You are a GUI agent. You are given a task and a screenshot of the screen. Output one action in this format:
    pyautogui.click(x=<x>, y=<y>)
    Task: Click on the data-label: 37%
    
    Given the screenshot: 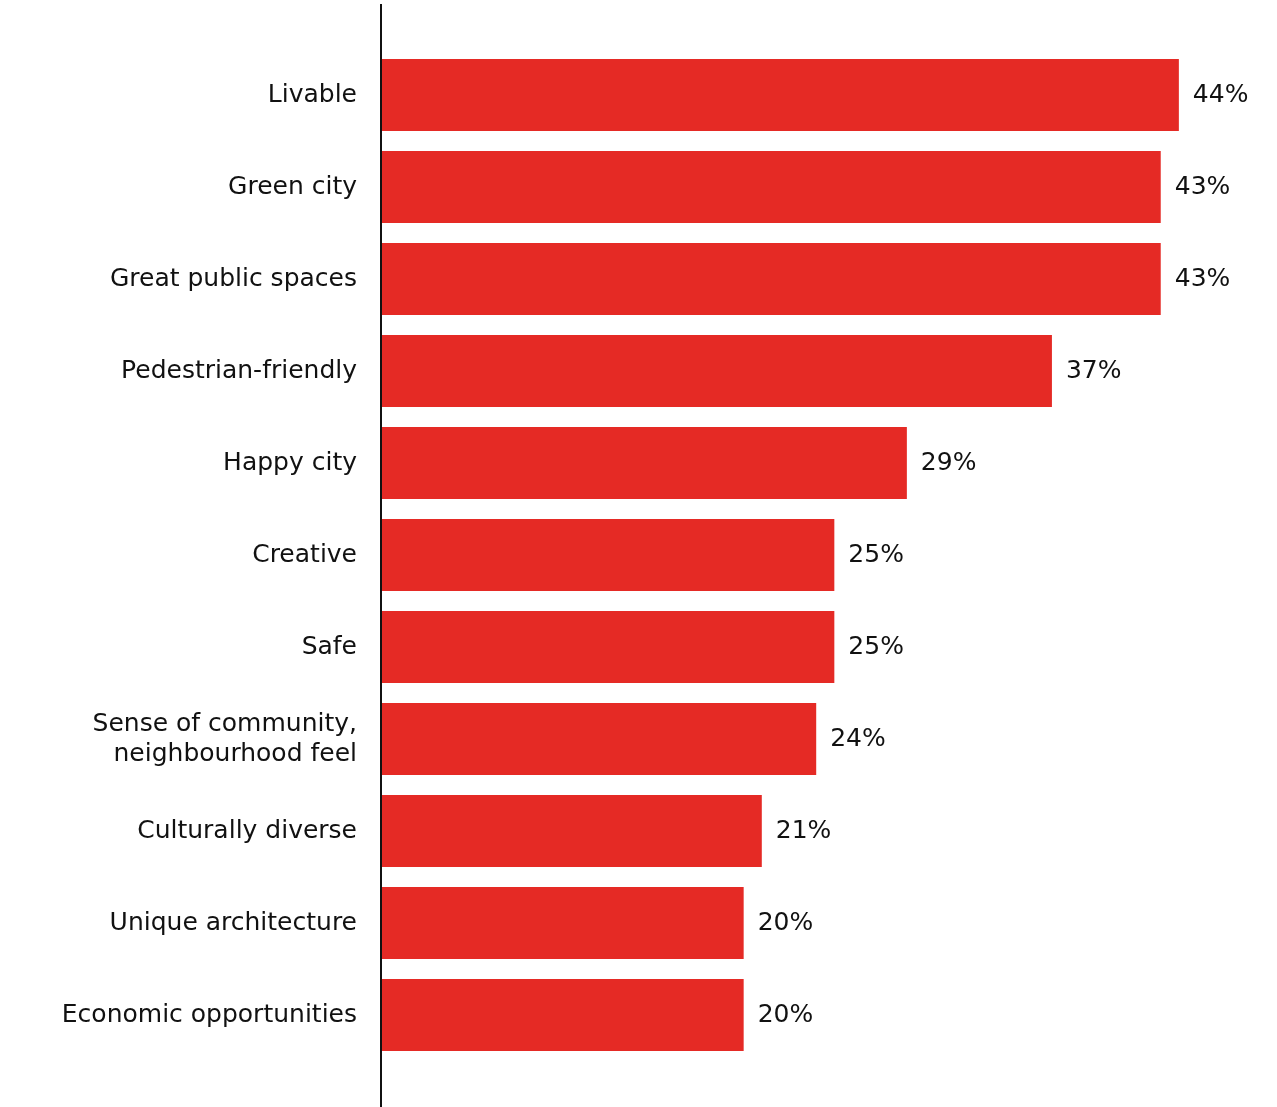 What is the action you would take?
    pyautogui.click(x=1093, y=369)
    